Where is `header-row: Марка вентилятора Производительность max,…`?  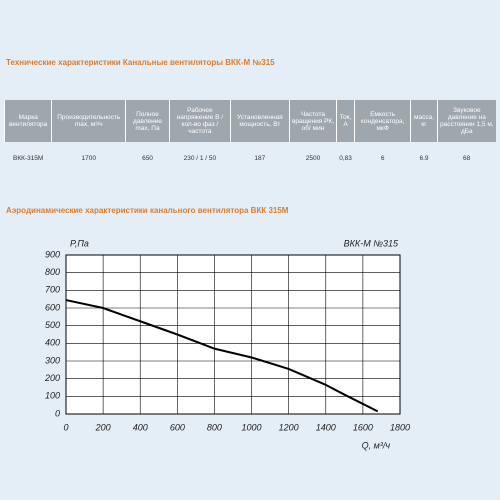
header-row: Марка вентилятора Производительность max,… is located at coordinates (249, 121).